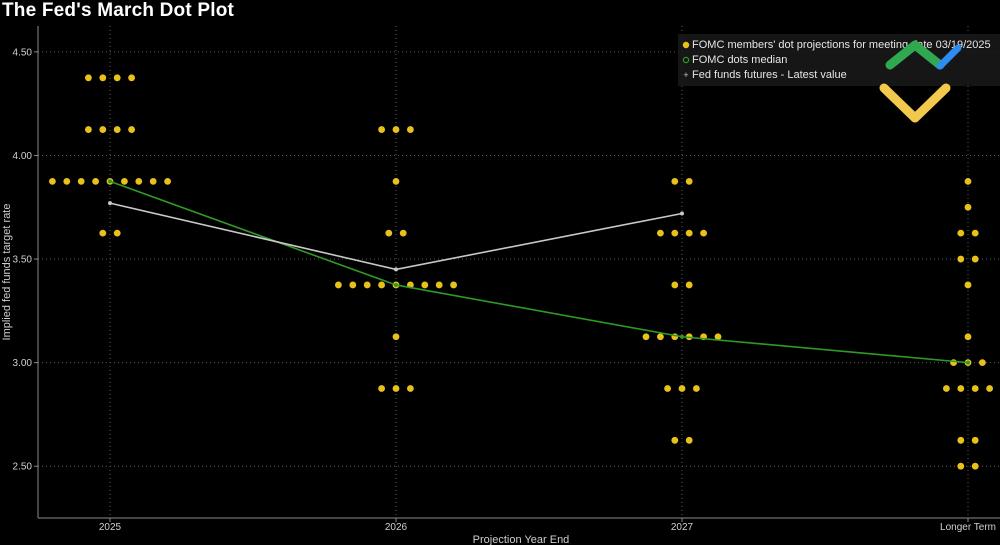 Image resolution: width=1000 pixels, height=545 pixels. What do you see at coordinates (23, 260) in the screenshot?
I see `y-tick-label: 3.50` at bounding box center [23, 260].